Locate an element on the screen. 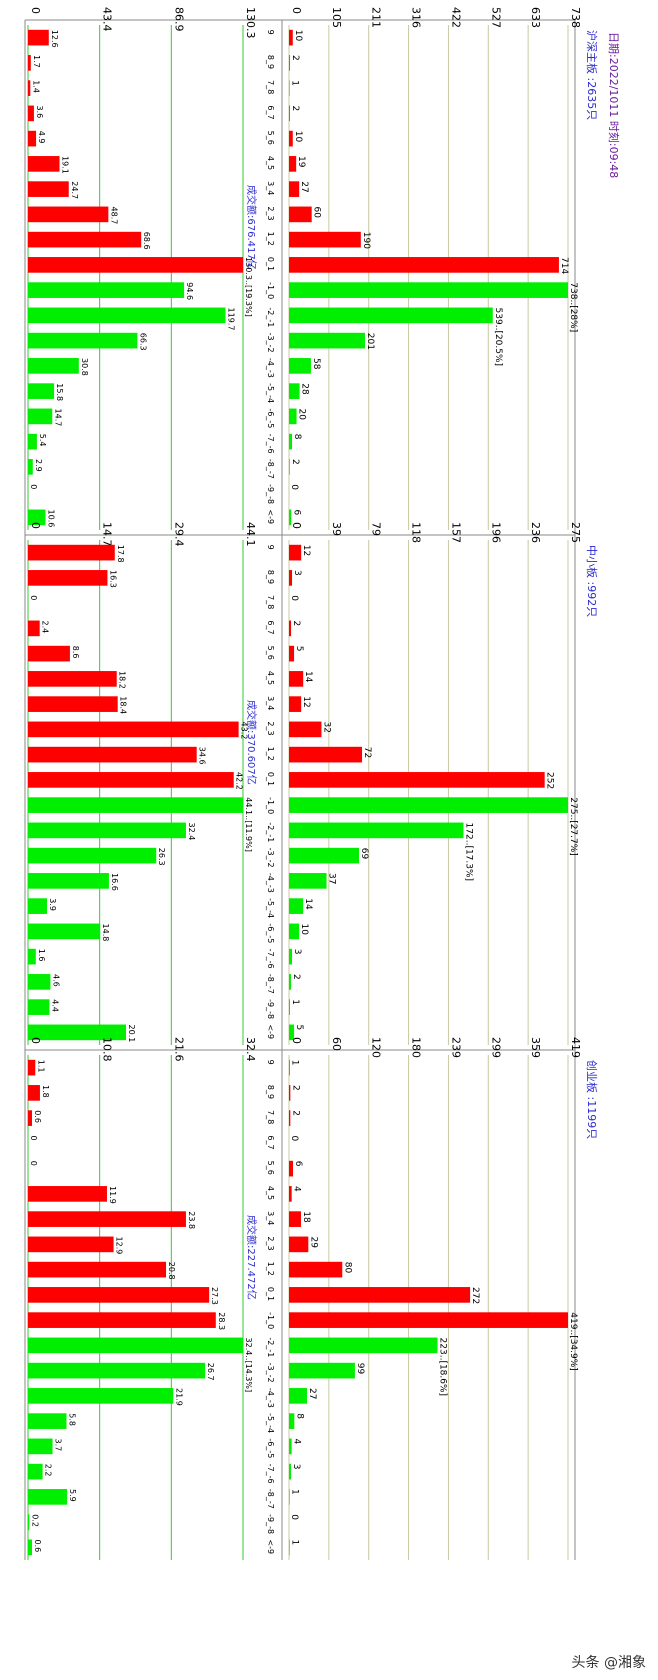  count-tick-label: 275 is located at coordinates (575, 532).